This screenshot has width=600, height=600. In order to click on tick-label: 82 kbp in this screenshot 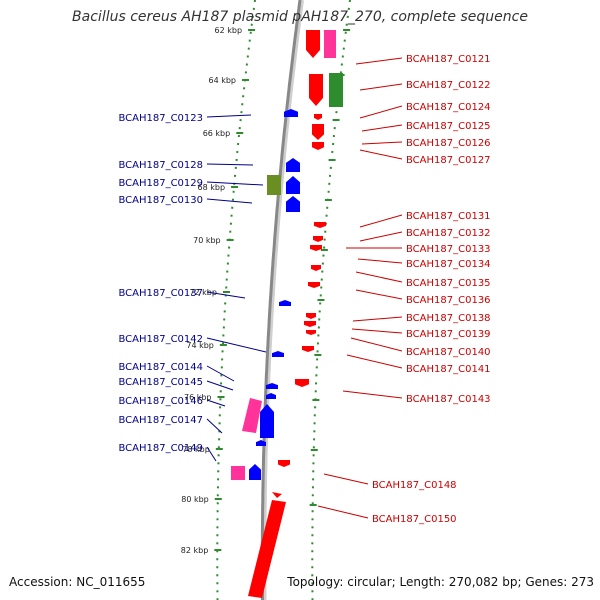, I will do `click(195, 550)`.